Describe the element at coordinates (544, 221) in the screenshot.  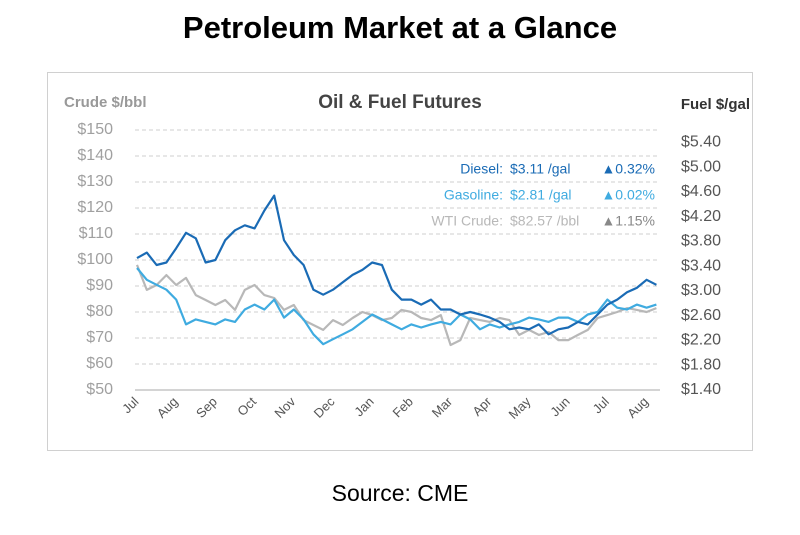
I see `legend-price: $82.57 /bbl` at that location.